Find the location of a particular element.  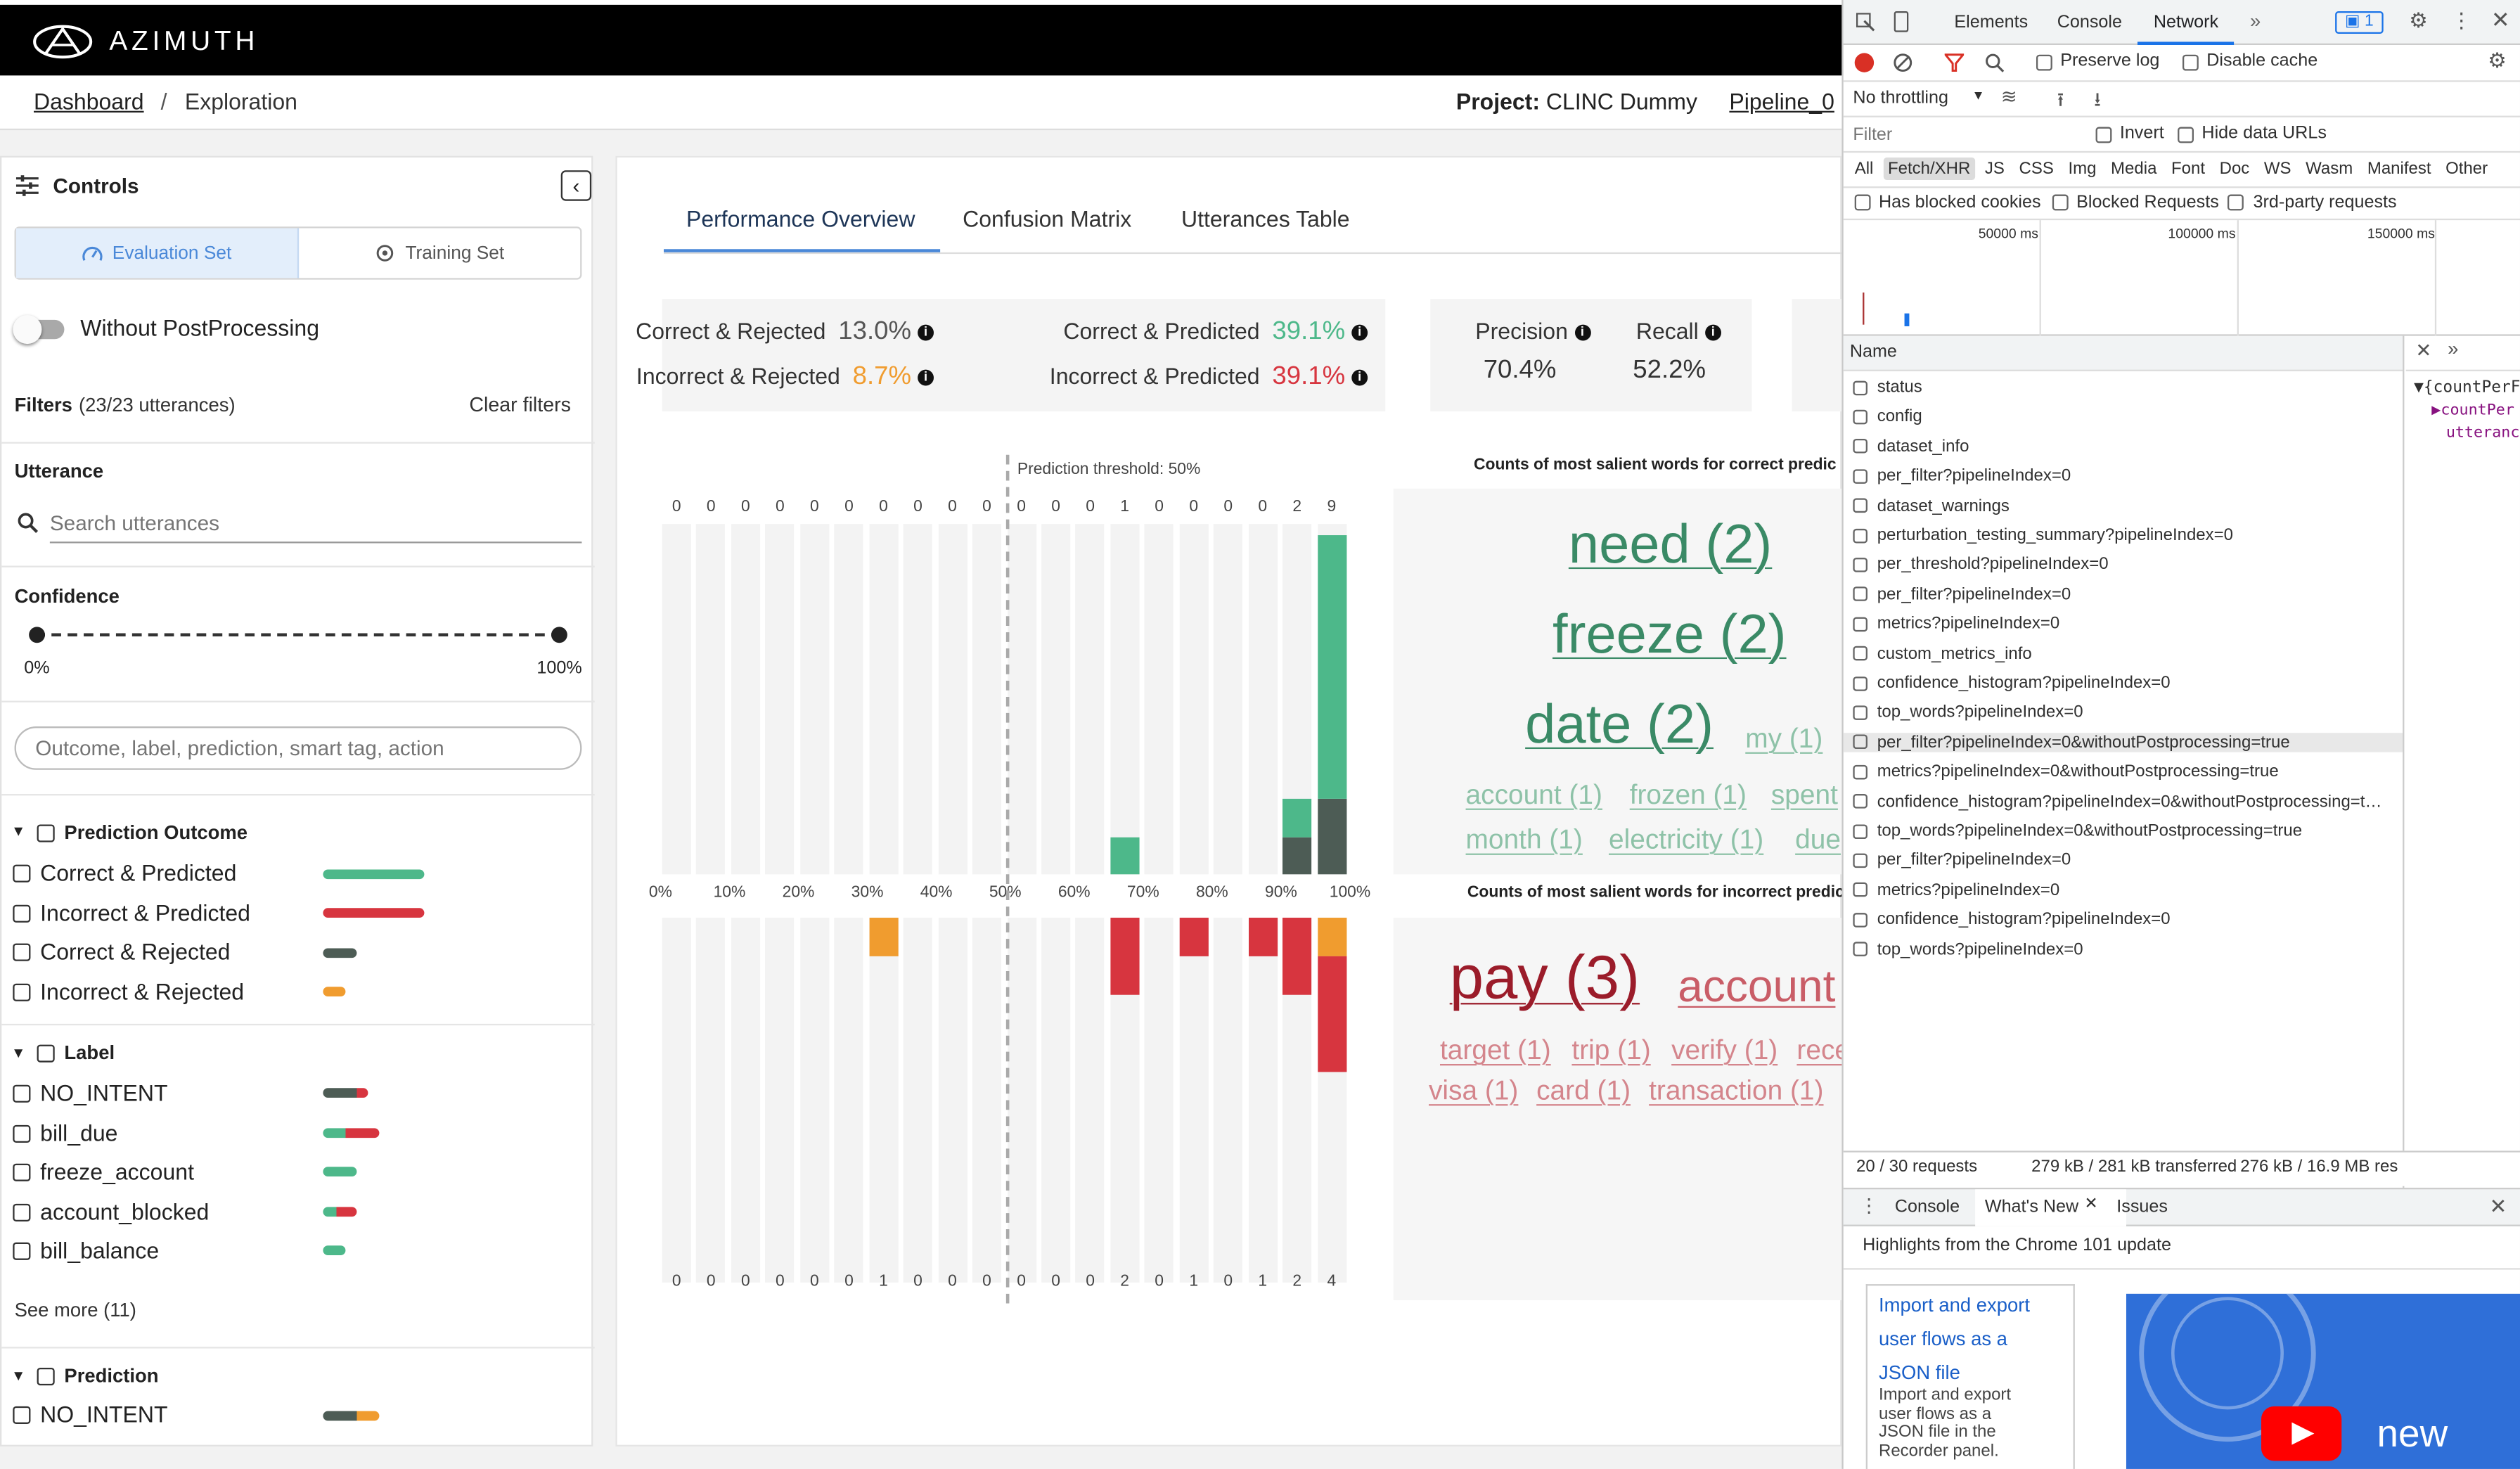

bar-correct-predicted is located at coordinates (1297, 818).